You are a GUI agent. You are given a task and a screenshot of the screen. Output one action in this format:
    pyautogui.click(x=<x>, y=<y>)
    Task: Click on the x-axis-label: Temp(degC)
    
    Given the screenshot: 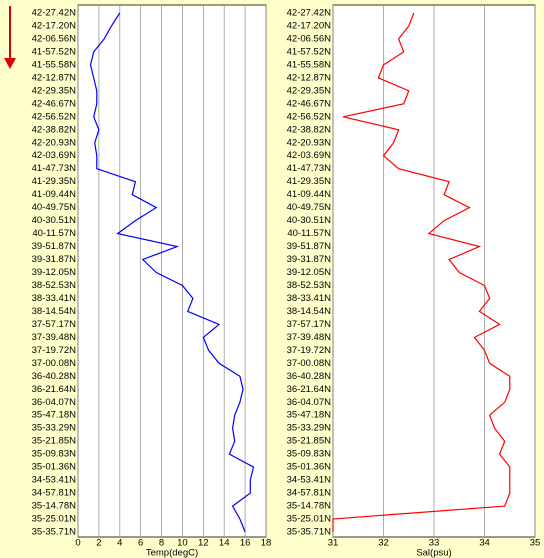 What is the action you would take?
    pyautogui.click(x=172, y=553)
    